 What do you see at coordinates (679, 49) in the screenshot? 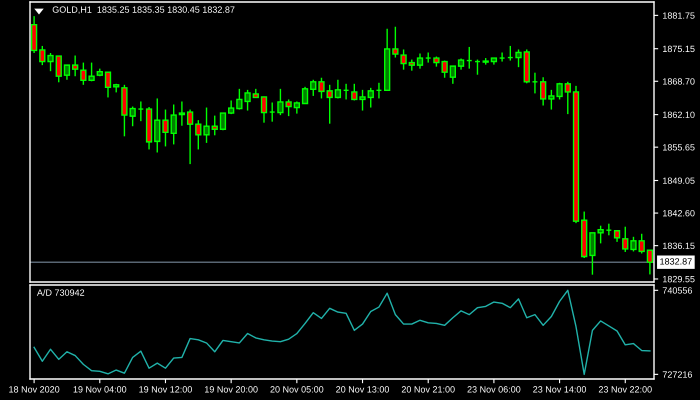
I see `y-tick-label: 1875.15` at bounding box center [679, 49].